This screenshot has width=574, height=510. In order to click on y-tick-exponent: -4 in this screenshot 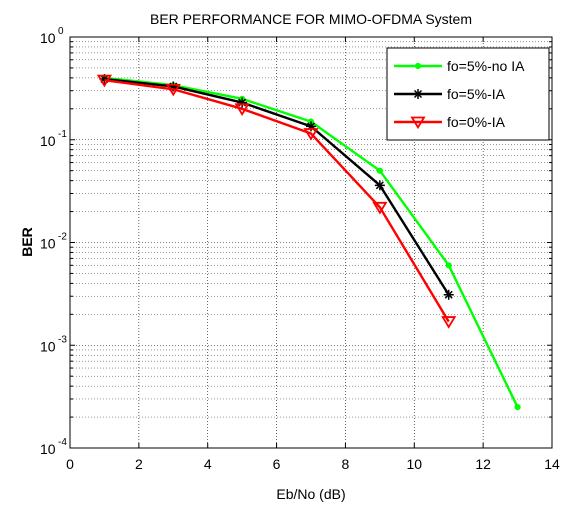, I will do `click(62, 442)`.